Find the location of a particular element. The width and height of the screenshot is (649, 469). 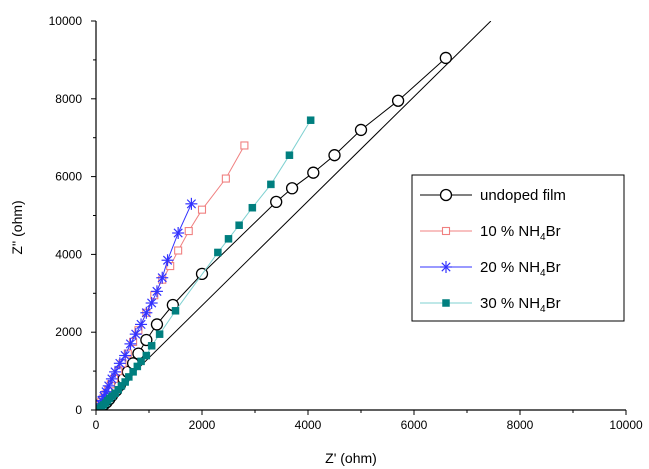

y-tick-label: 4000 is located at coordinates (68, 254).